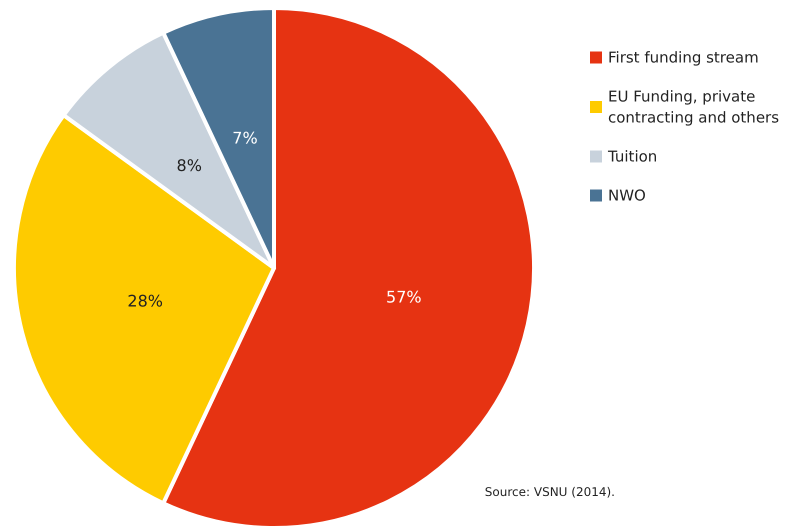 Image resolution: width=805 pixels, height=528 pixels. What do you see at coordinates (404, 297) in the screenshot?
I see `data-label: 57%` at bounding box center [404, 297].